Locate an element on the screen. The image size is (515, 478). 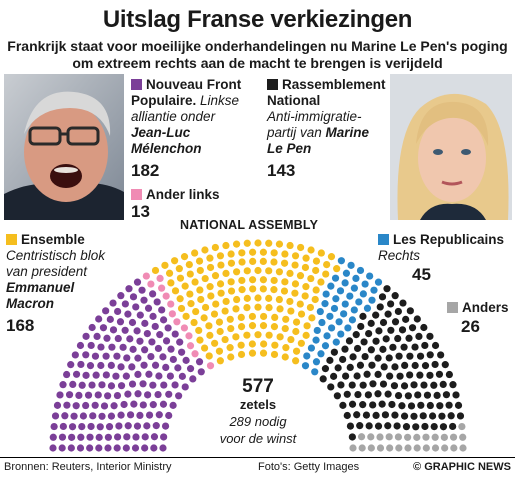
nfp-head-2: Populaire. is located at coordinates (164, 100).